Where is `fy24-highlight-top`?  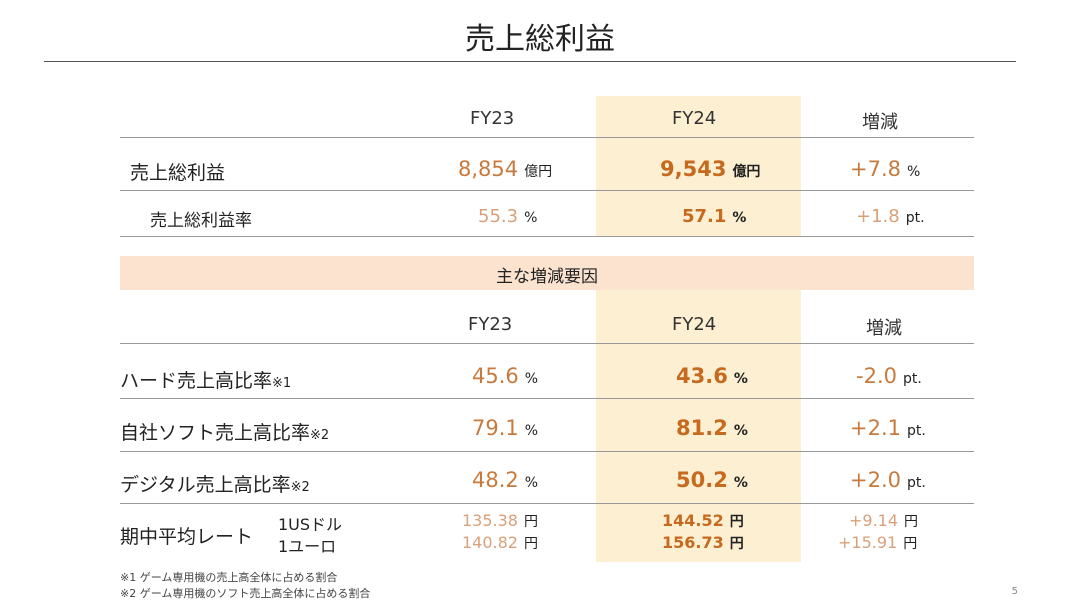
fy24-highlight-top is located at coordinates (698, 166).